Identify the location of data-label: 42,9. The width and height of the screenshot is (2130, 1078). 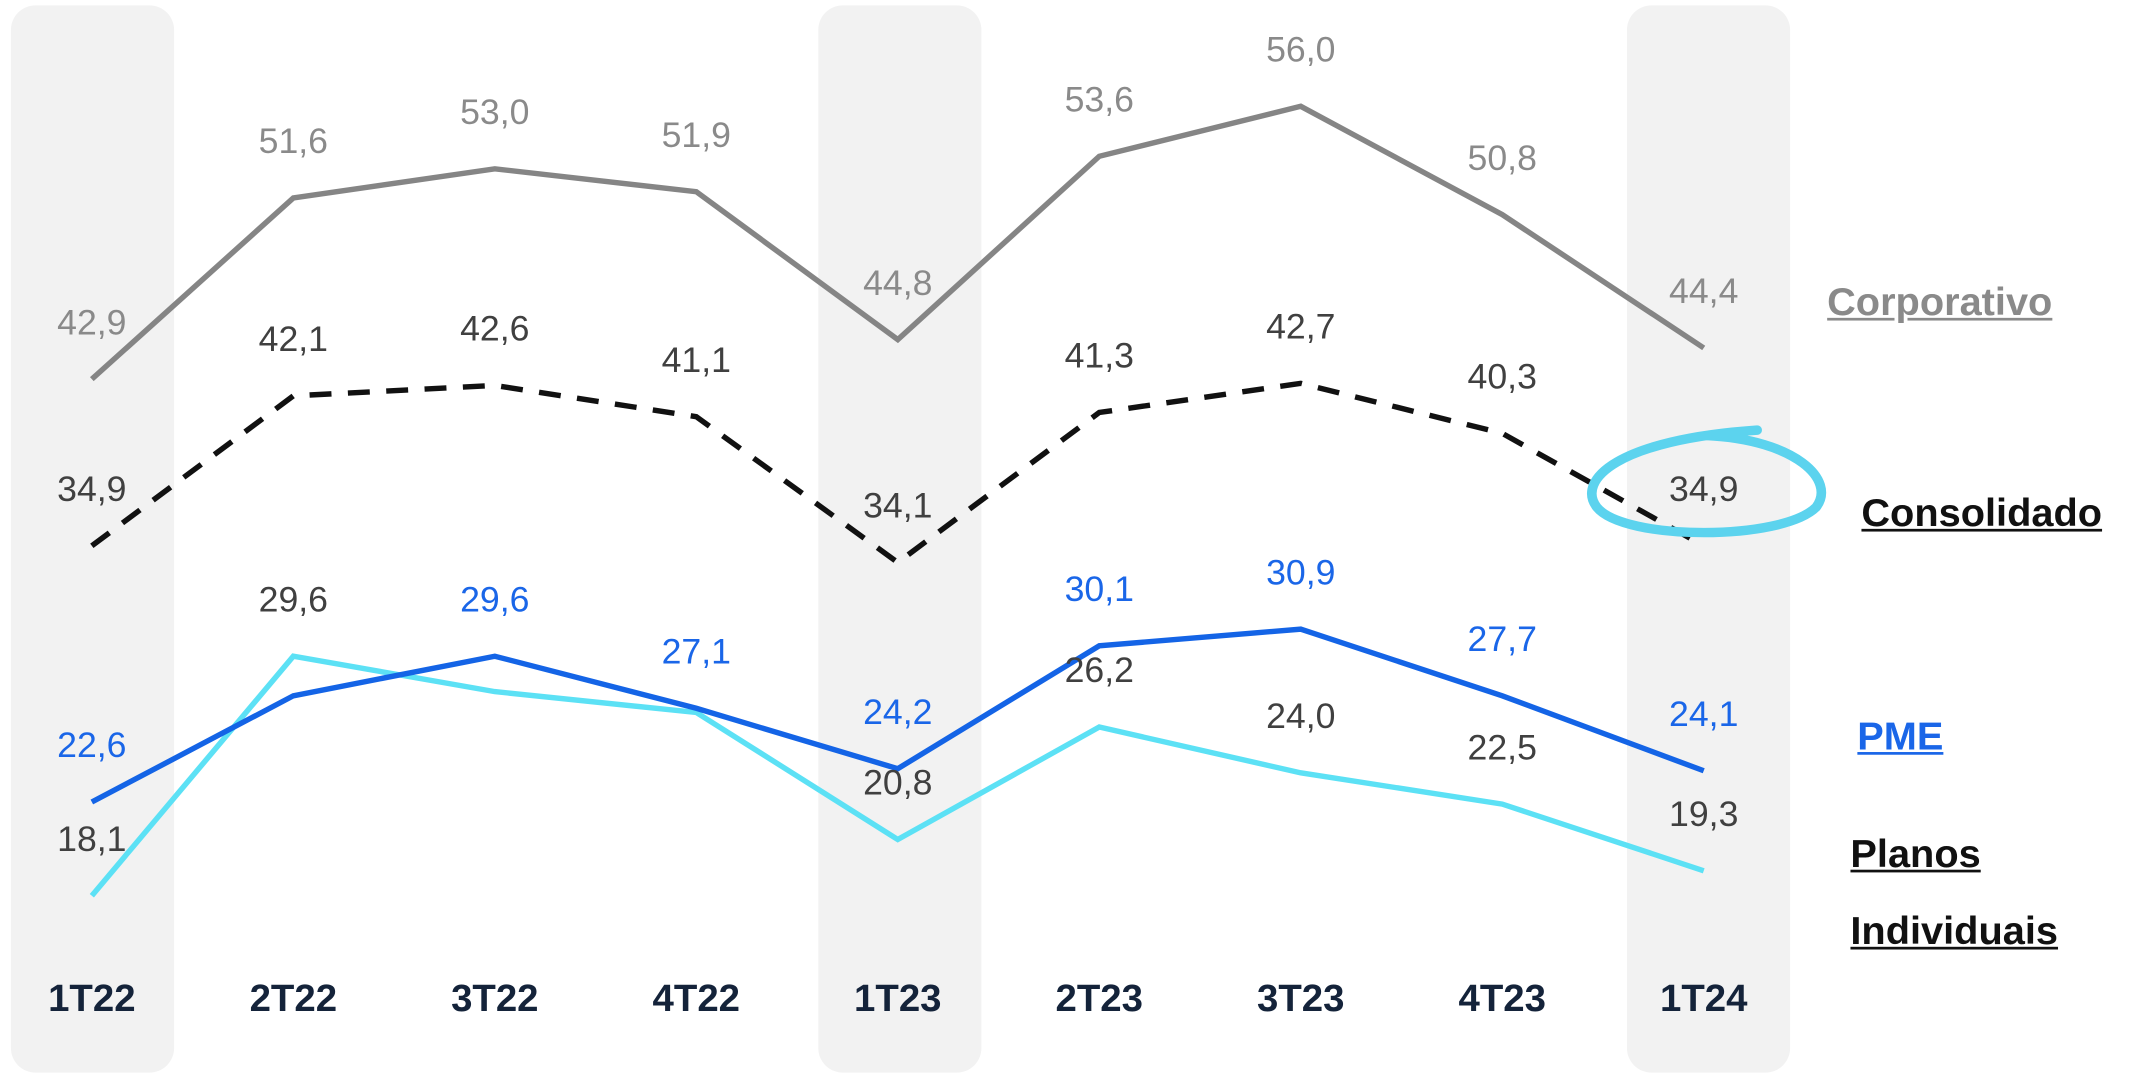
(91, 323).